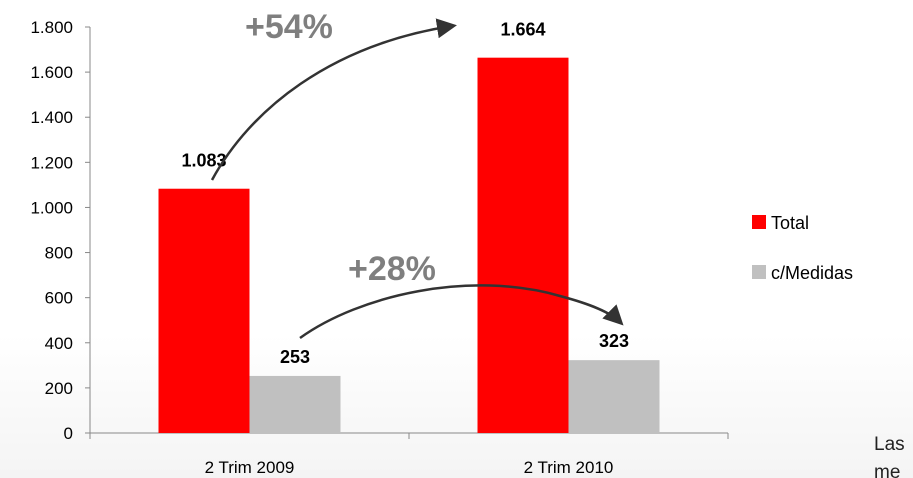 This screenshot has width=913, height=478. What do you see at coordinates (60, 230) in the screenshot?
I see `y-axis: 0 200 400 600 800 1.000 1.200 1.400 1.600 1.800` at bounding box center [60, 230].